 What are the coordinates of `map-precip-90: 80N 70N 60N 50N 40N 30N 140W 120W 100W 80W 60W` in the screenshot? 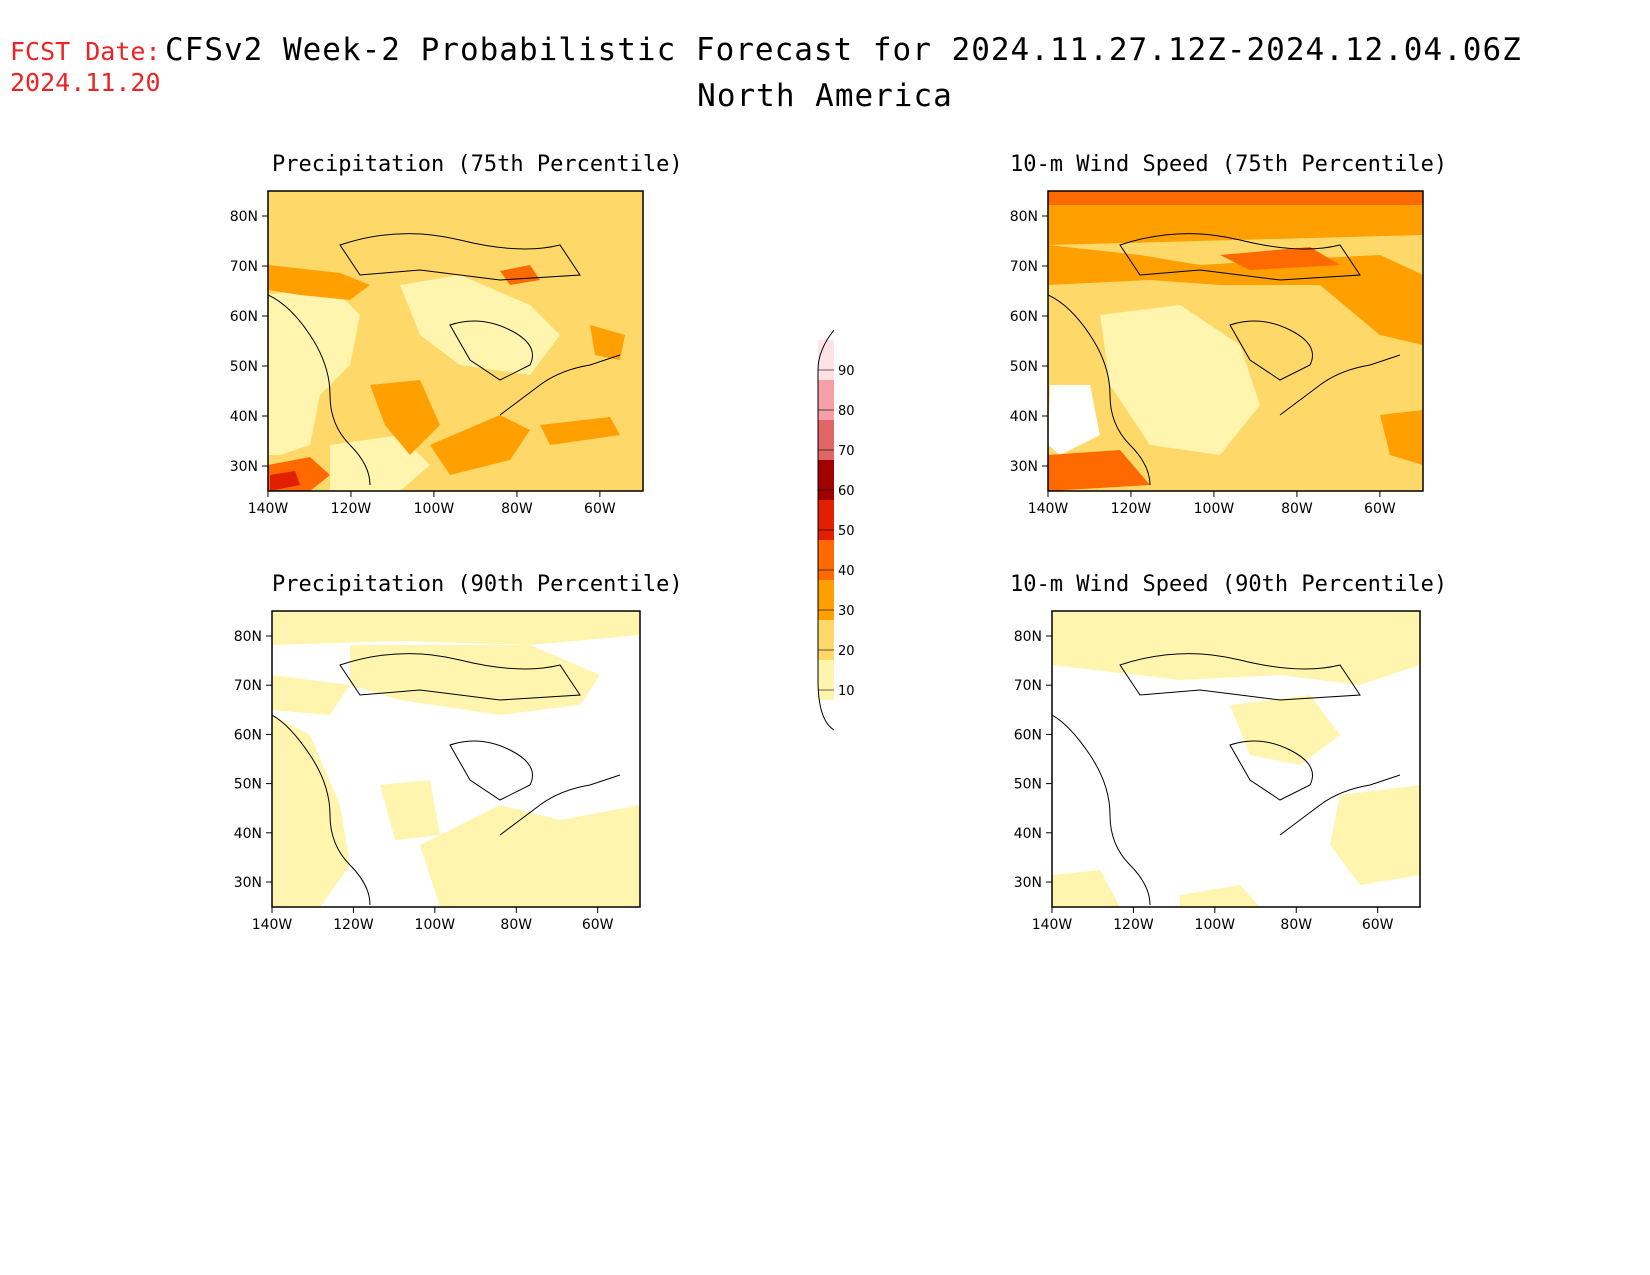 It's located at (437, 771).